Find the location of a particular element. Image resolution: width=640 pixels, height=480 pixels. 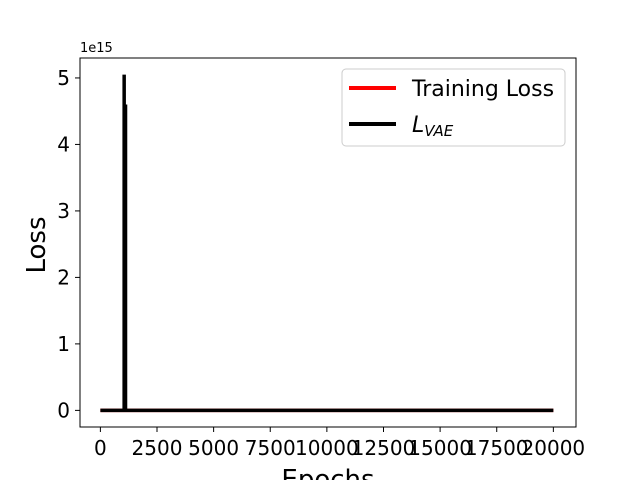

legend-label-training-loss: Training Loss is located at coordinates (482, 89).